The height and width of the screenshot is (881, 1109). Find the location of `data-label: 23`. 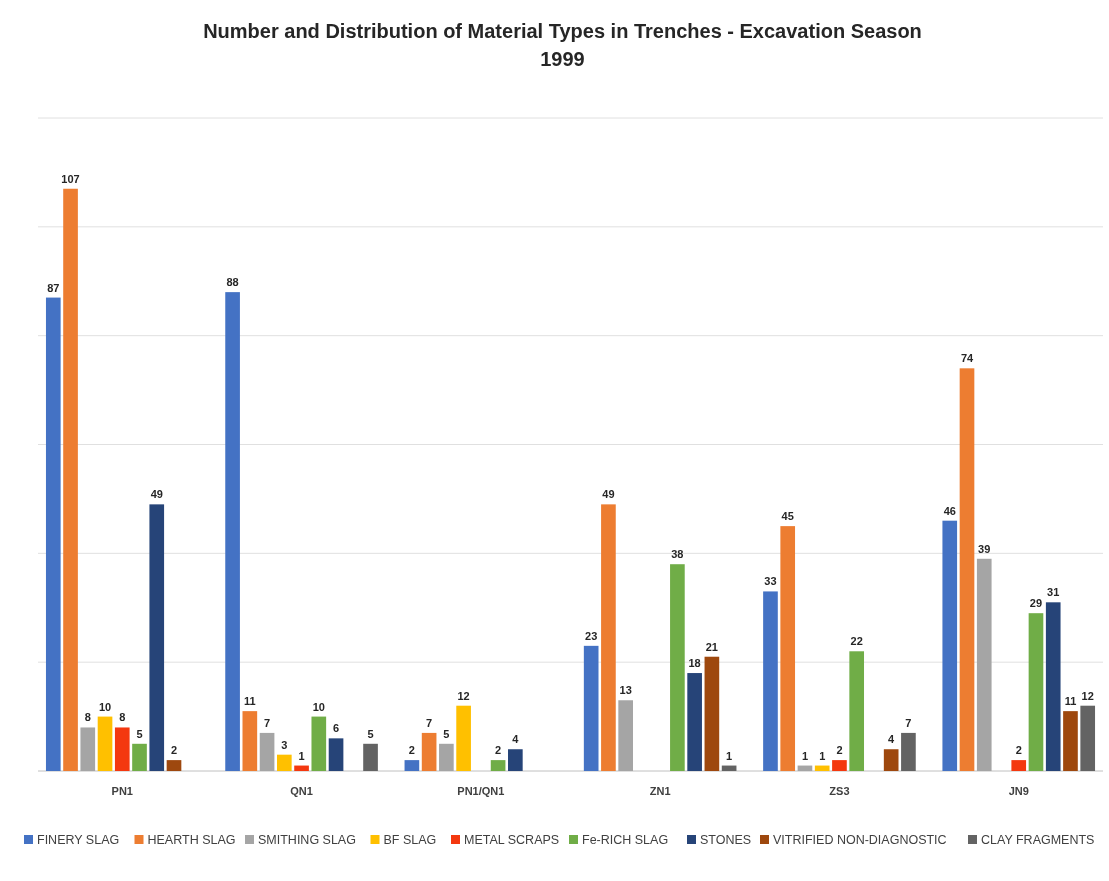

data-label: 23 is located at coordinates (591, 635).